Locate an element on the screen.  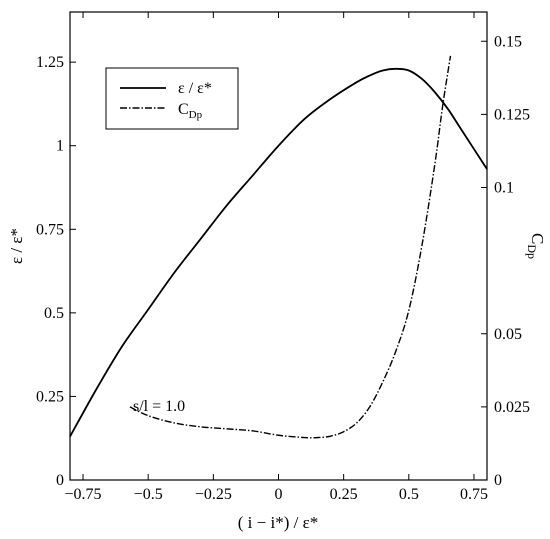
y-left-tick-label: 0.5 is located at coordinates (54, 313).